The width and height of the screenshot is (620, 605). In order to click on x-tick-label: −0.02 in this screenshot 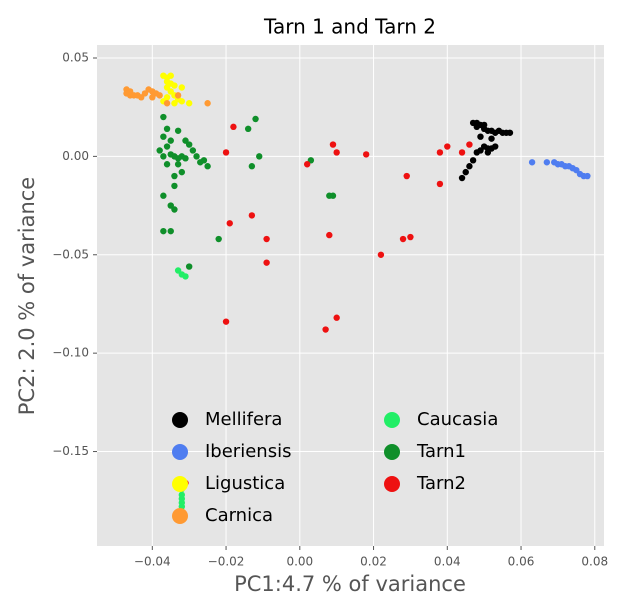, I will do `click(226, 562)`.